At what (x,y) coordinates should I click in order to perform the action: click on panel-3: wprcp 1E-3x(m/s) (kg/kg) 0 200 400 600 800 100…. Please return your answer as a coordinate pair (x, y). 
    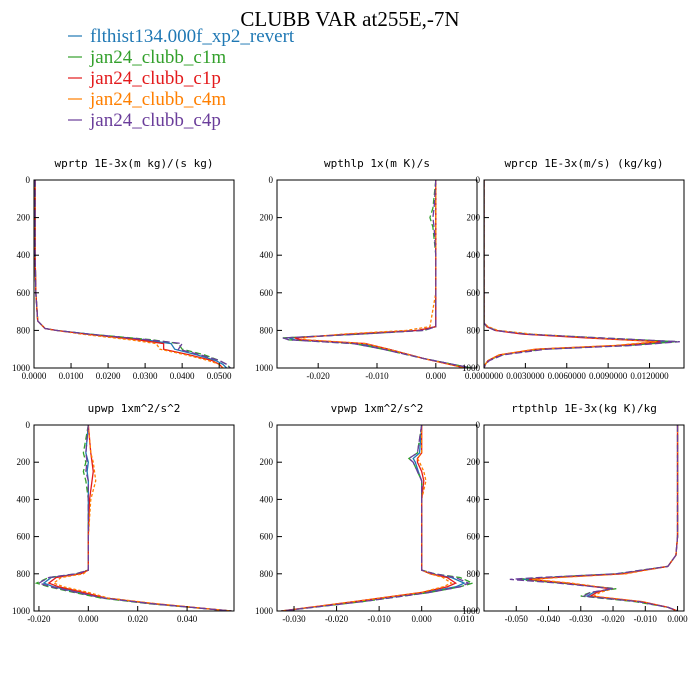
    Looking at the image, I should click on (573, 269).